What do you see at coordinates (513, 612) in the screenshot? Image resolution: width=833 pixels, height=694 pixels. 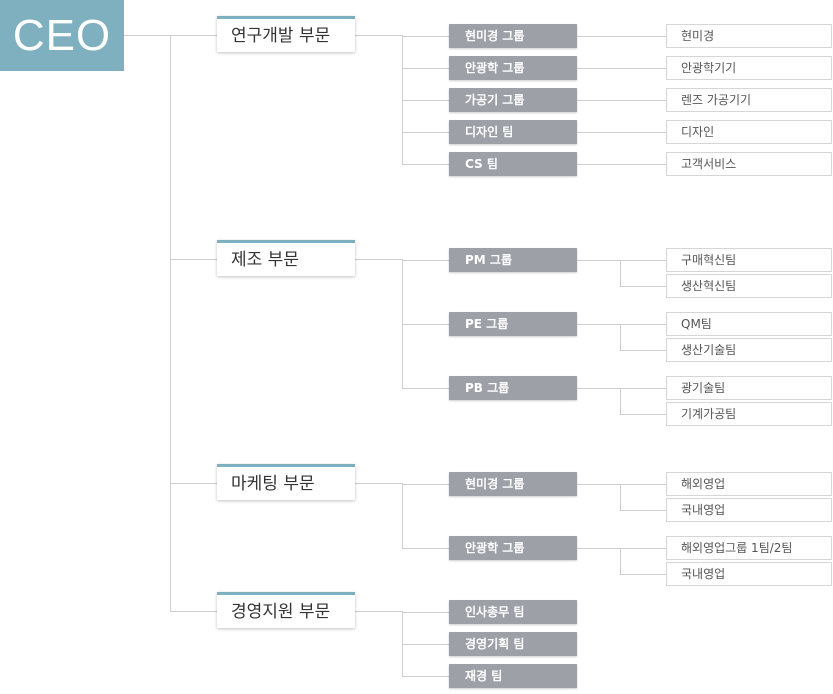 I see `group-box: 인사총무 팀` at bounding box center [513, 612].